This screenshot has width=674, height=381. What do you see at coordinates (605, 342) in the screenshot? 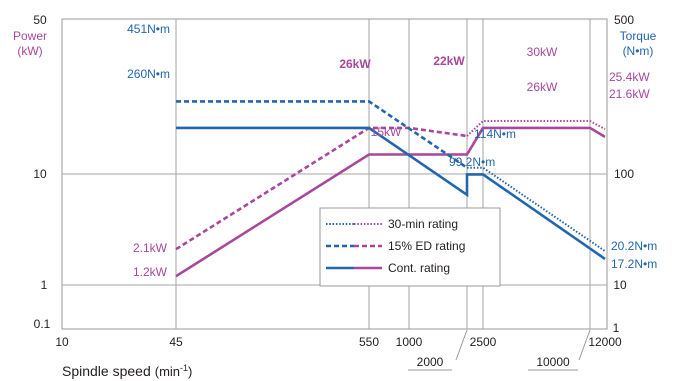
I see `x-tick-label: 12000` at bounding box center [605, 342].